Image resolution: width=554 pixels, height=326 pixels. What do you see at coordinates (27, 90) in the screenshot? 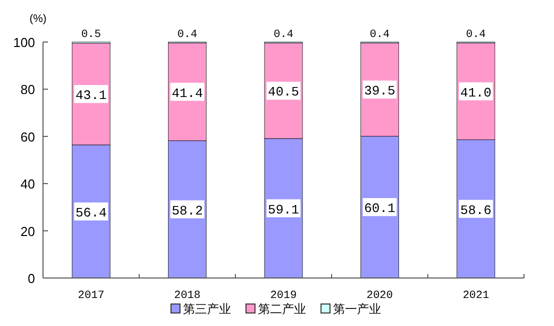
I see `y-tick-label: 80` at bounding box center [27, 90].